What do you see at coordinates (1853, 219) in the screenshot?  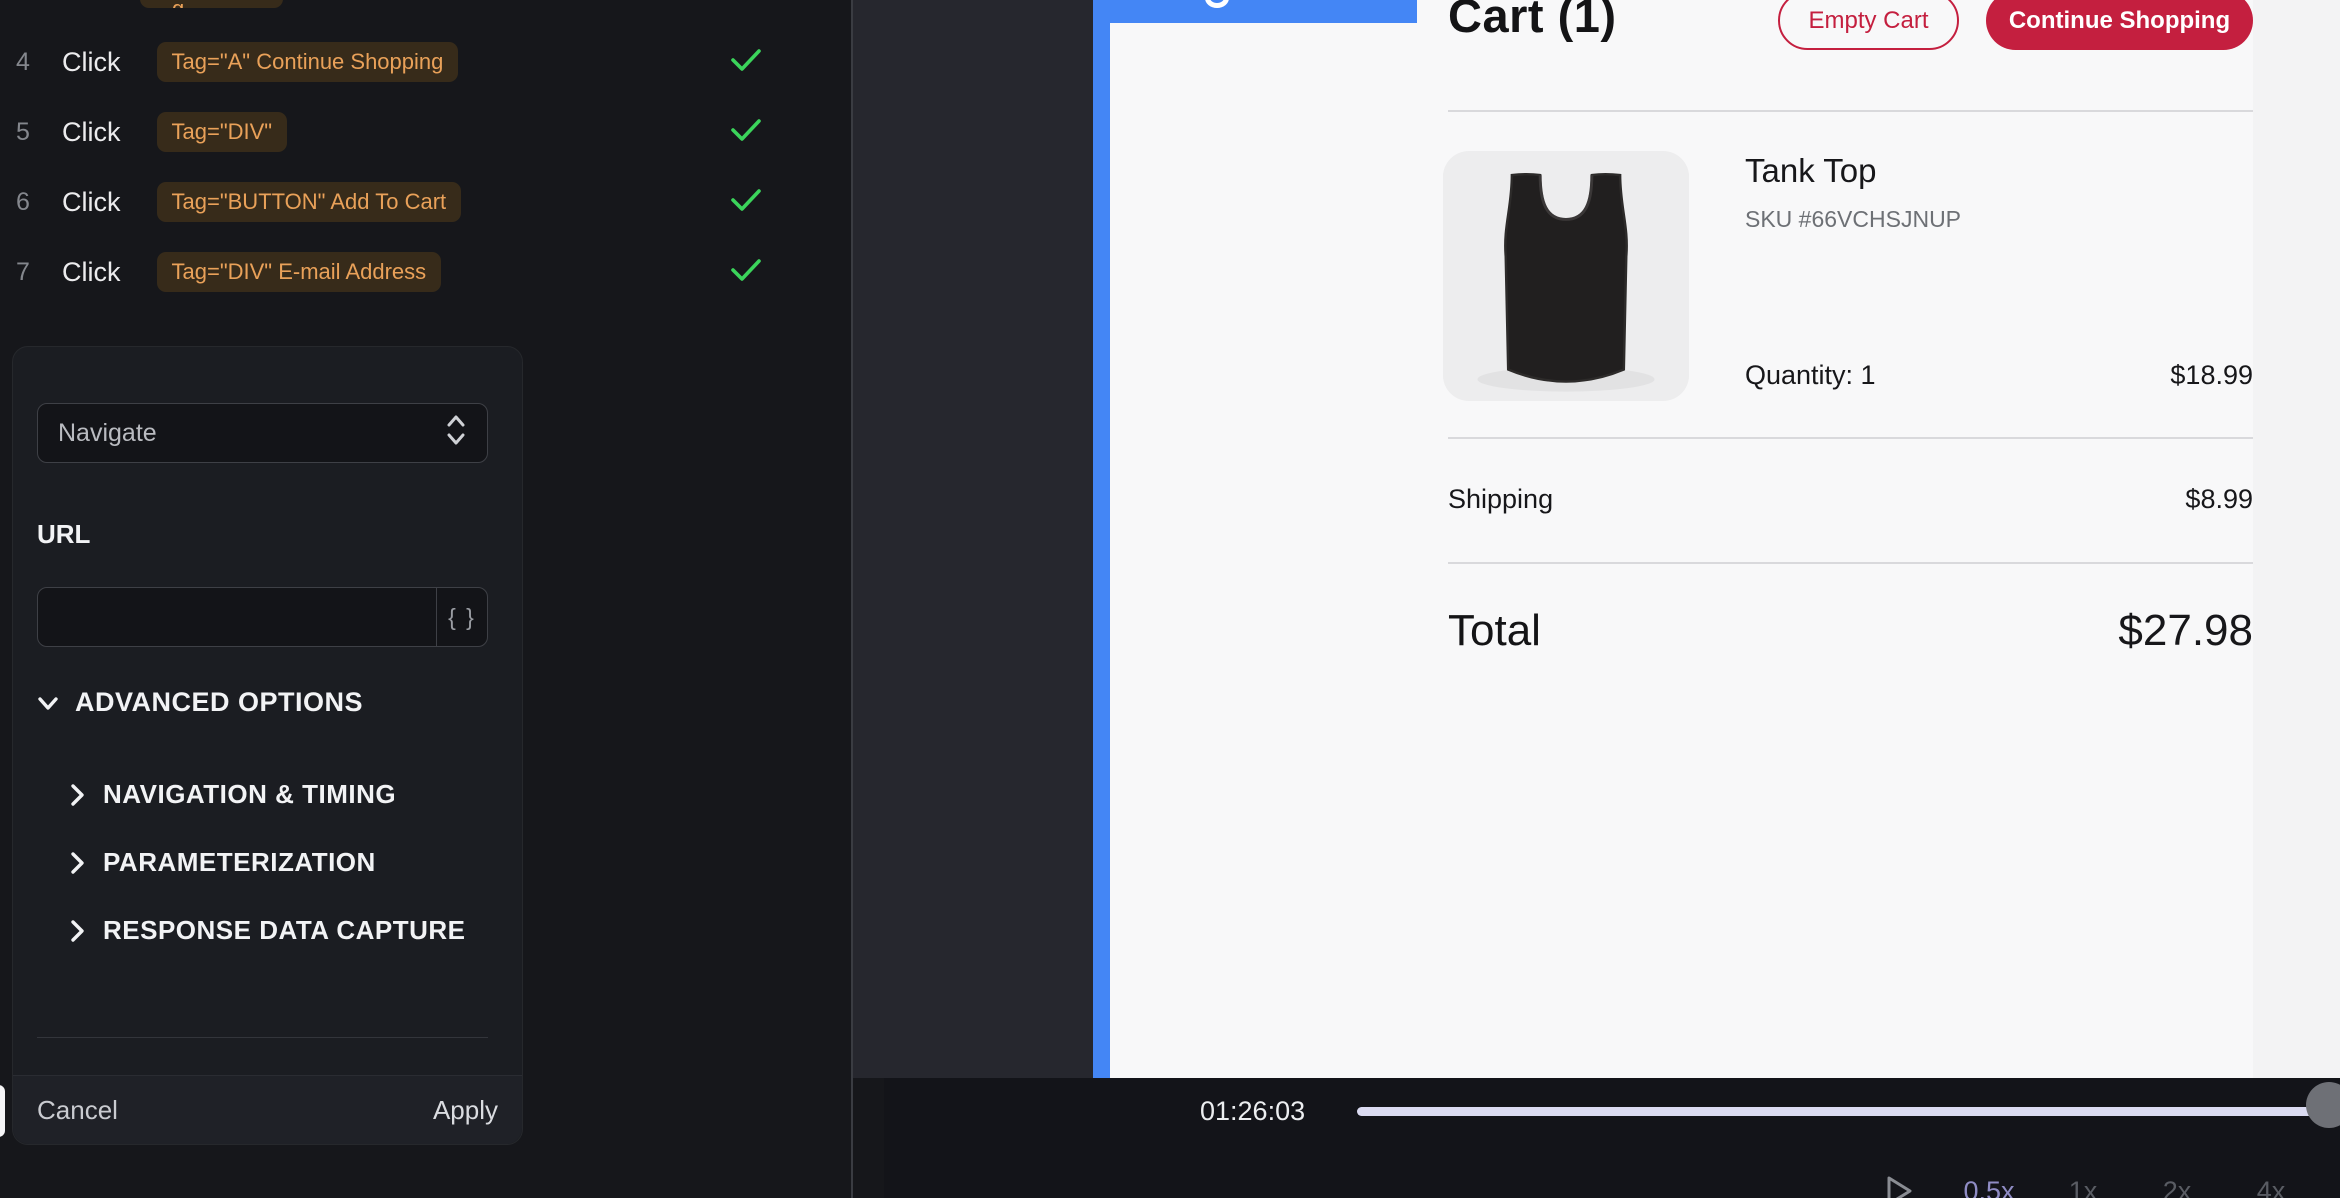 I see `product-sku: SKU #66VCHSJNUP` at bounding box center [1853, 219].